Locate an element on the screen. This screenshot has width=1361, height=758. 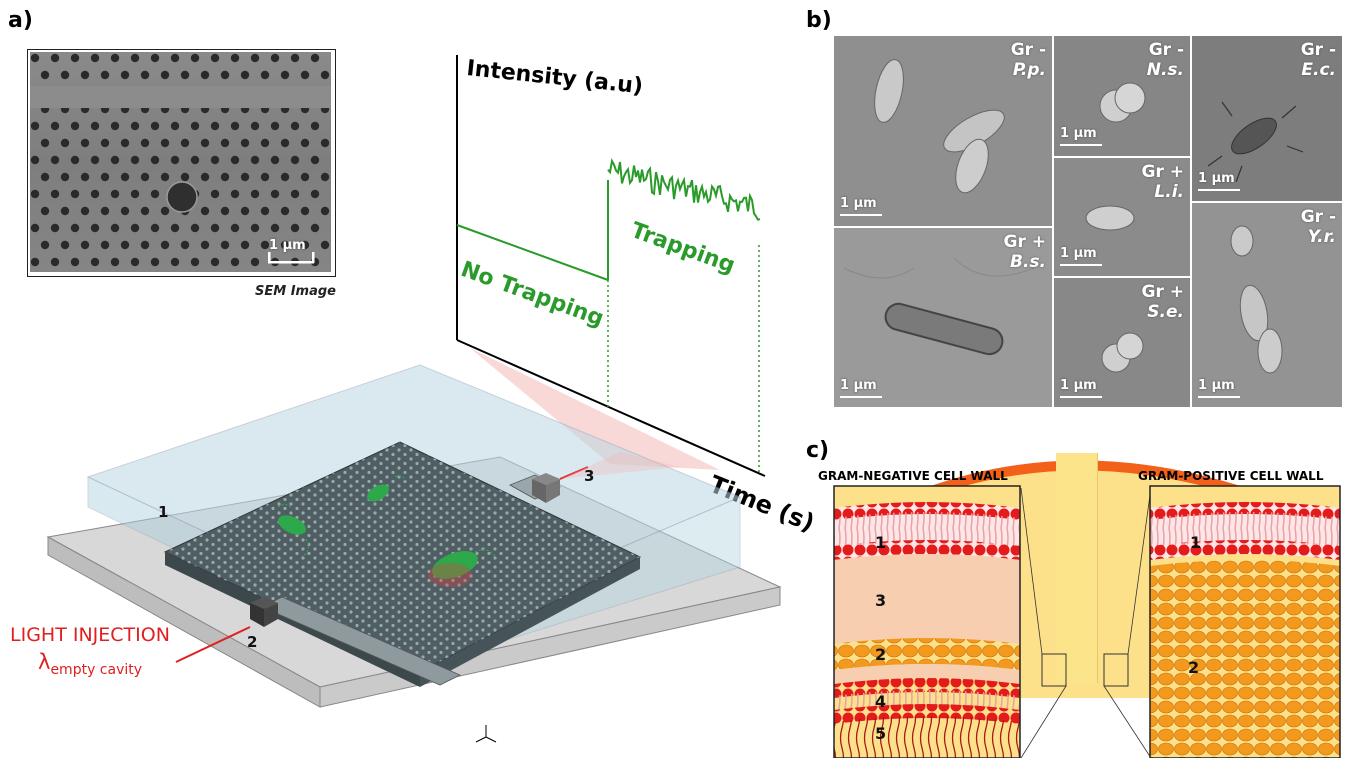
tile-yr-scalebar is located at coordinates (1219, 397).